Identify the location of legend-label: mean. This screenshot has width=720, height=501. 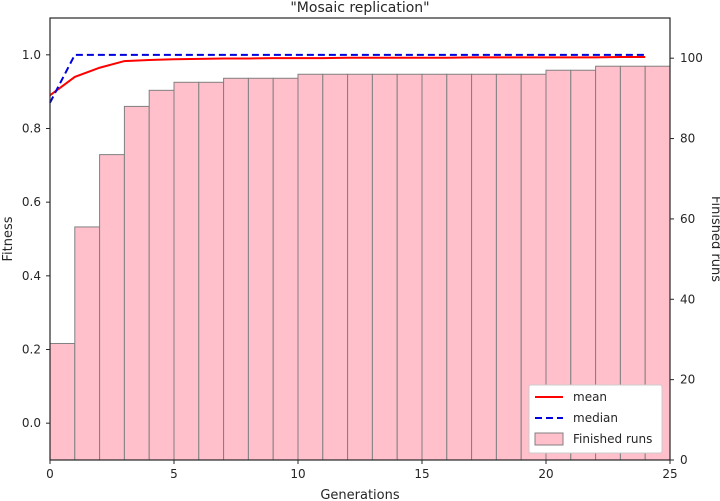
(590, 397).